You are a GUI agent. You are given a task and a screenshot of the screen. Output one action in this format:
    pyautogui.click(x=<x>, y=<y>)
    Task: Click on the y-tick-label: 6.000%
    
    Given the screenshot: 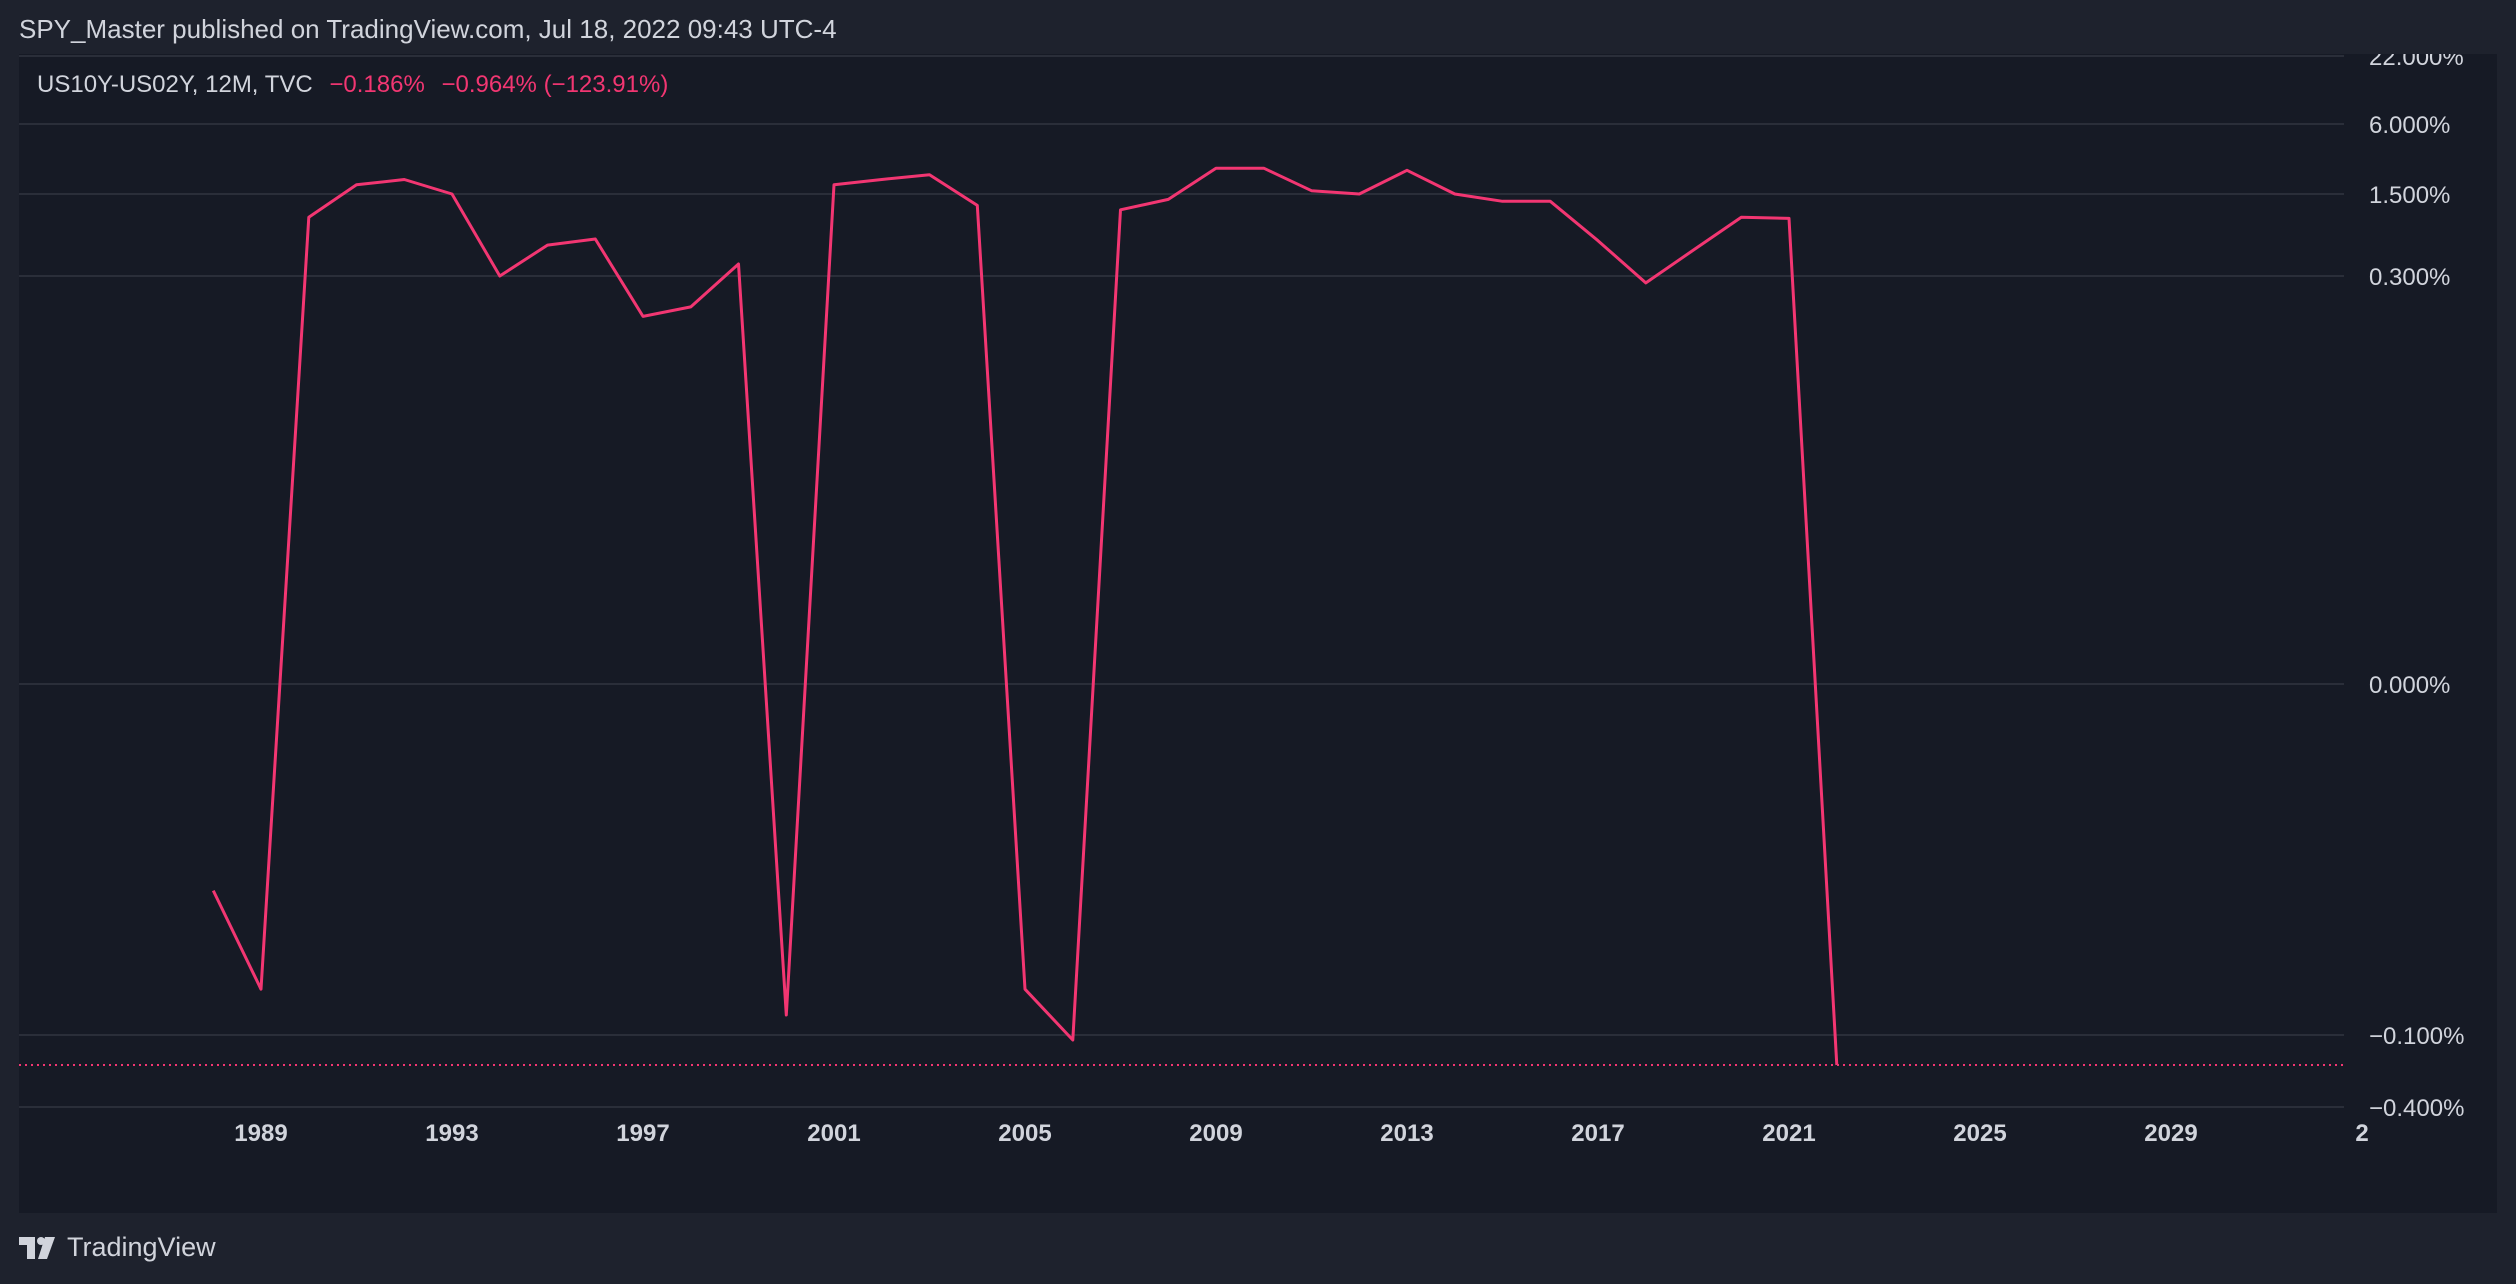 What is the action you would take?
    pyautogui.click(x=2409, y=125)
    